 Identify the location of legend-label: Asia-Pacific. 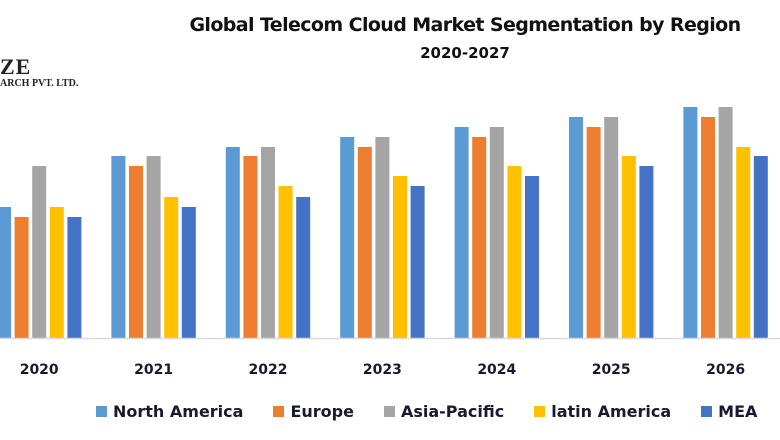
(452, 411).